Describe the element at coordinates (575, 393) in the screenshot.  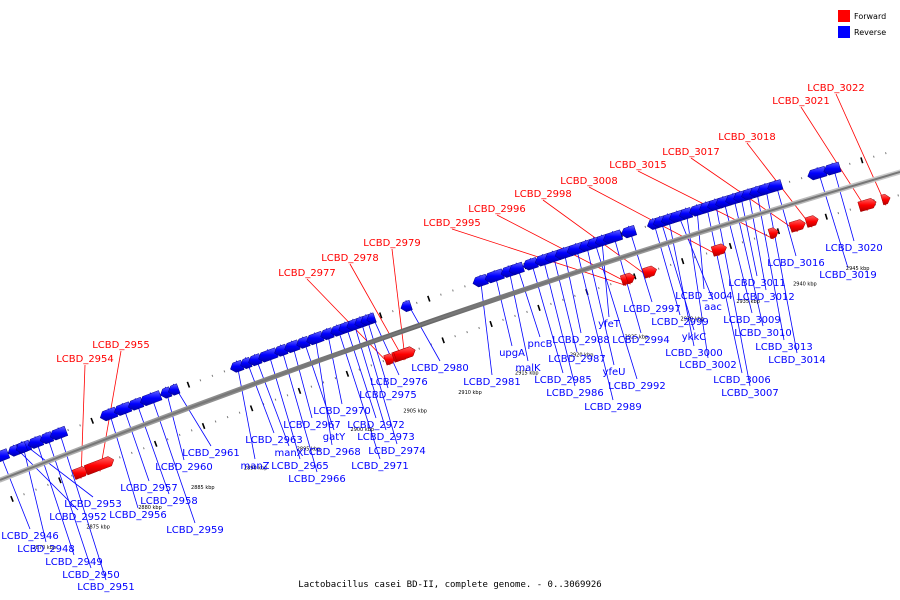
I see `reverse-gene-label: LCBD_2986` at that location.